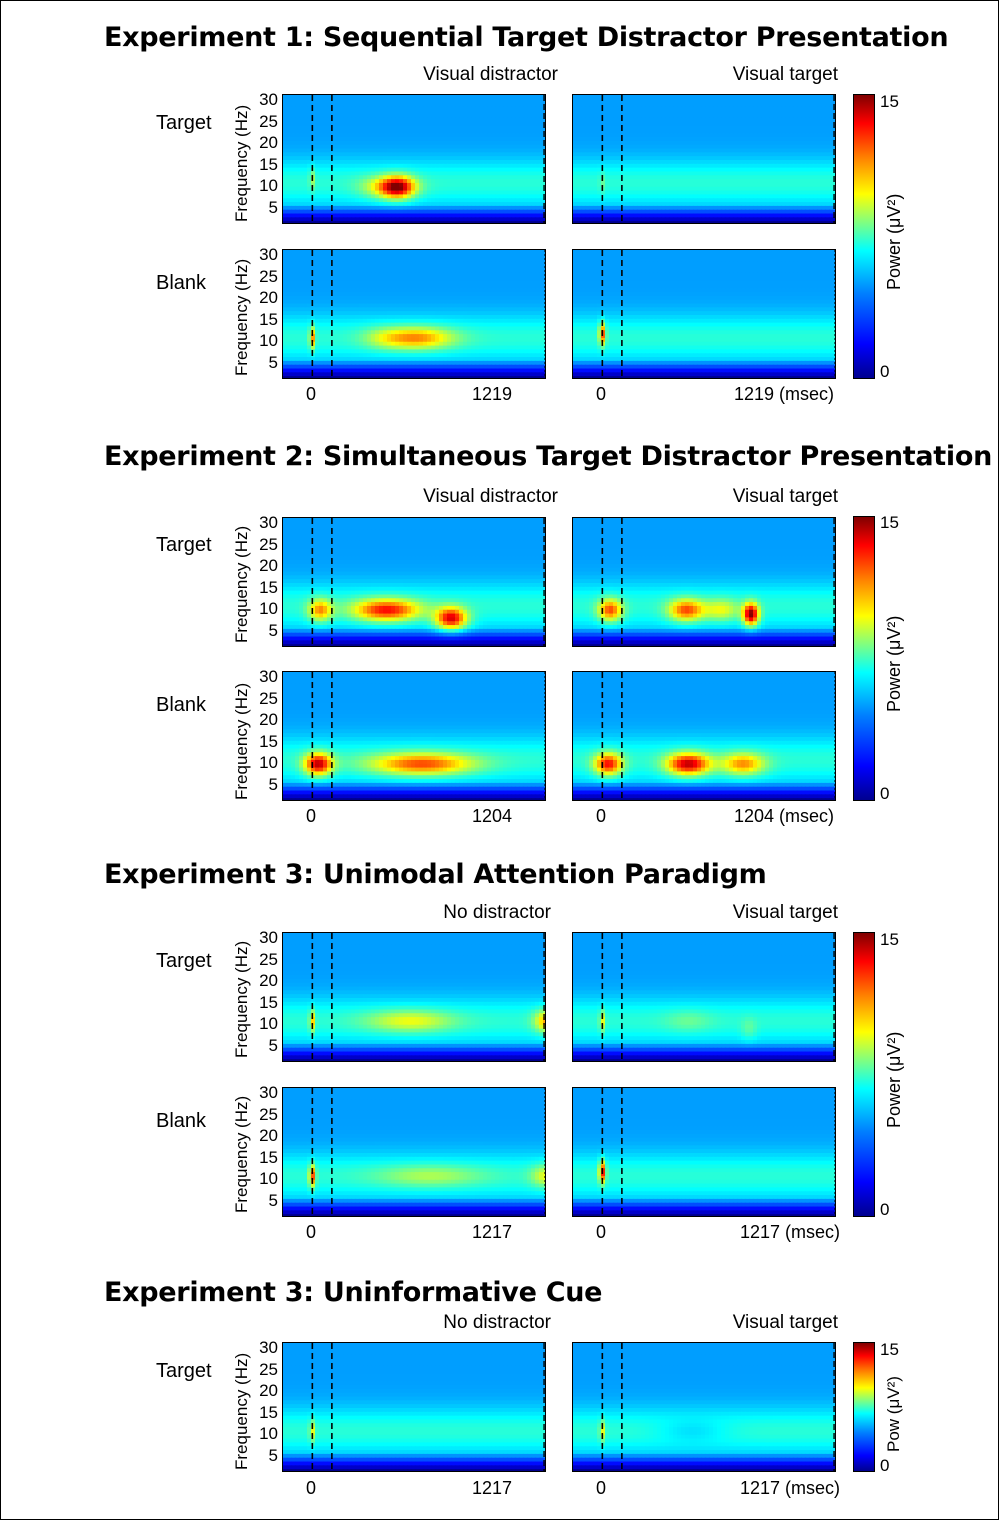 This screenshot has height=1520, width=1001. Describe the element at coordinates (263, 254) in the screenshot. I see `y-tick: 30` at that location.